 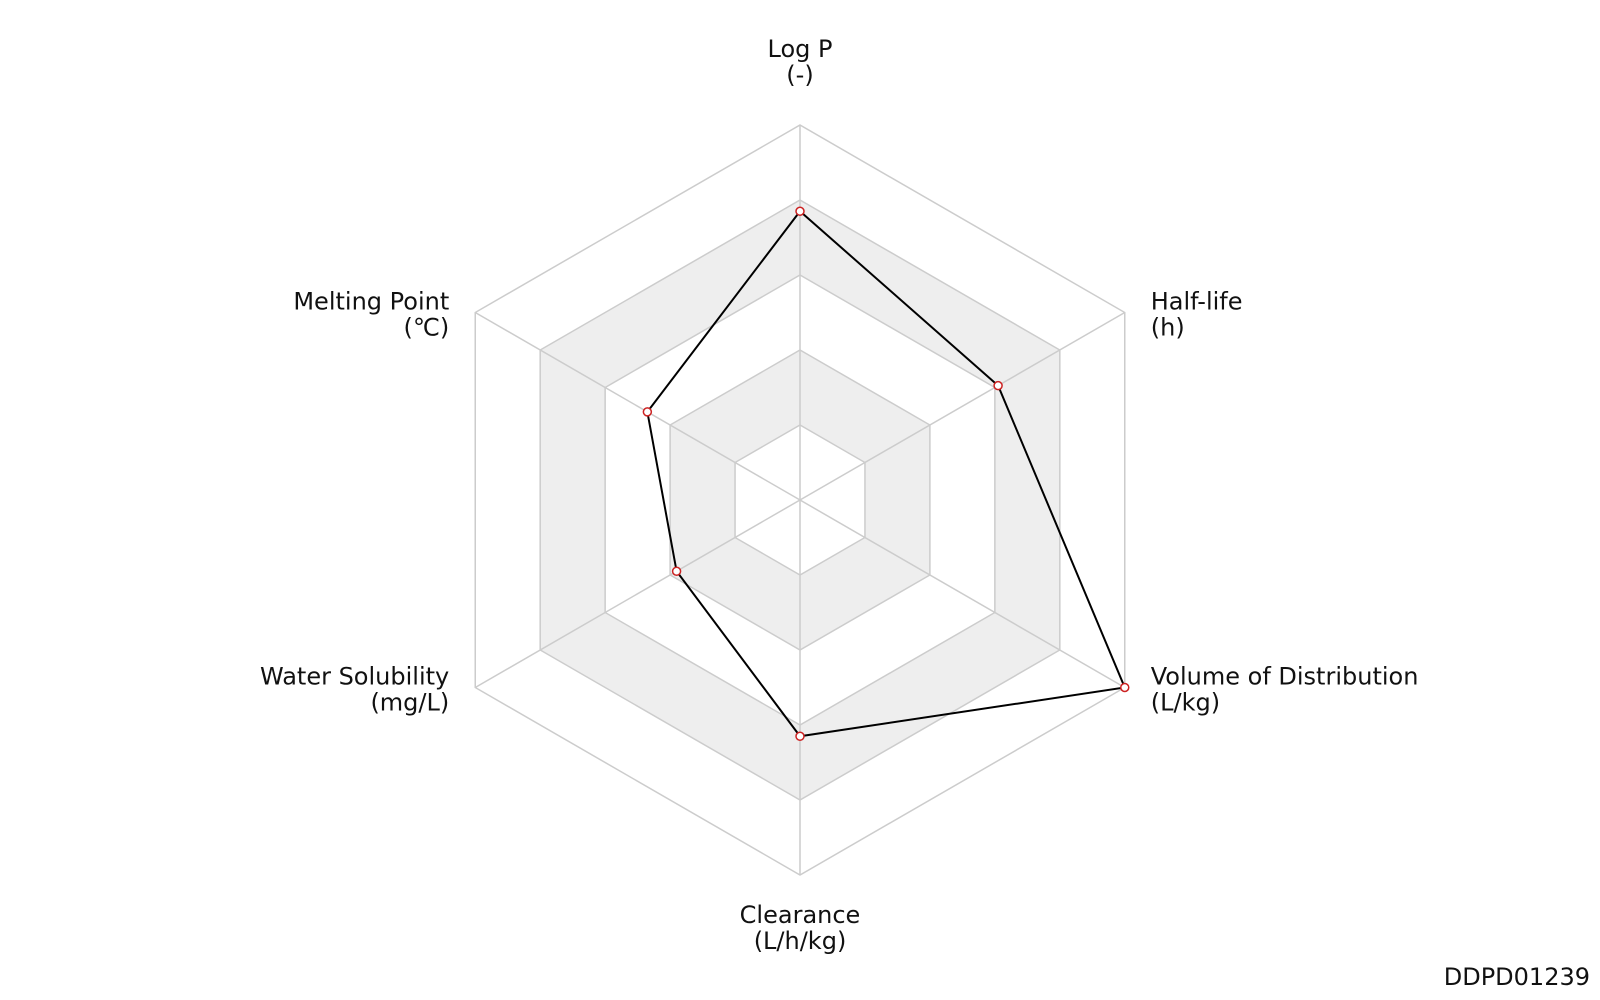 I want to click on axis-label: Melting Point, so click(x=371, y=302).